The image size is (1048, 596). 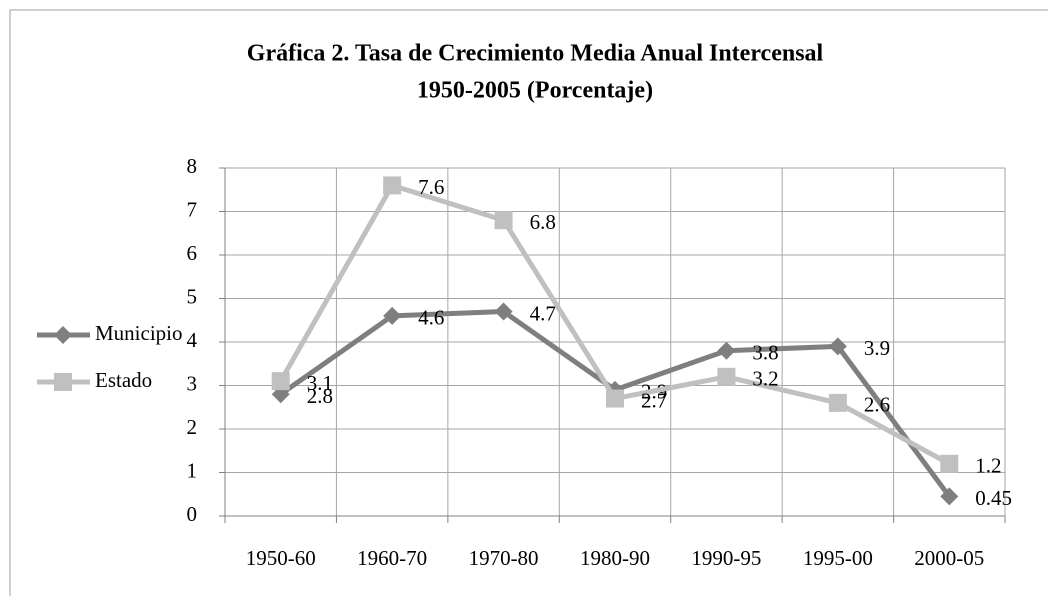 I want to click on y-tick-label: 1, so click(x=192, y=470).